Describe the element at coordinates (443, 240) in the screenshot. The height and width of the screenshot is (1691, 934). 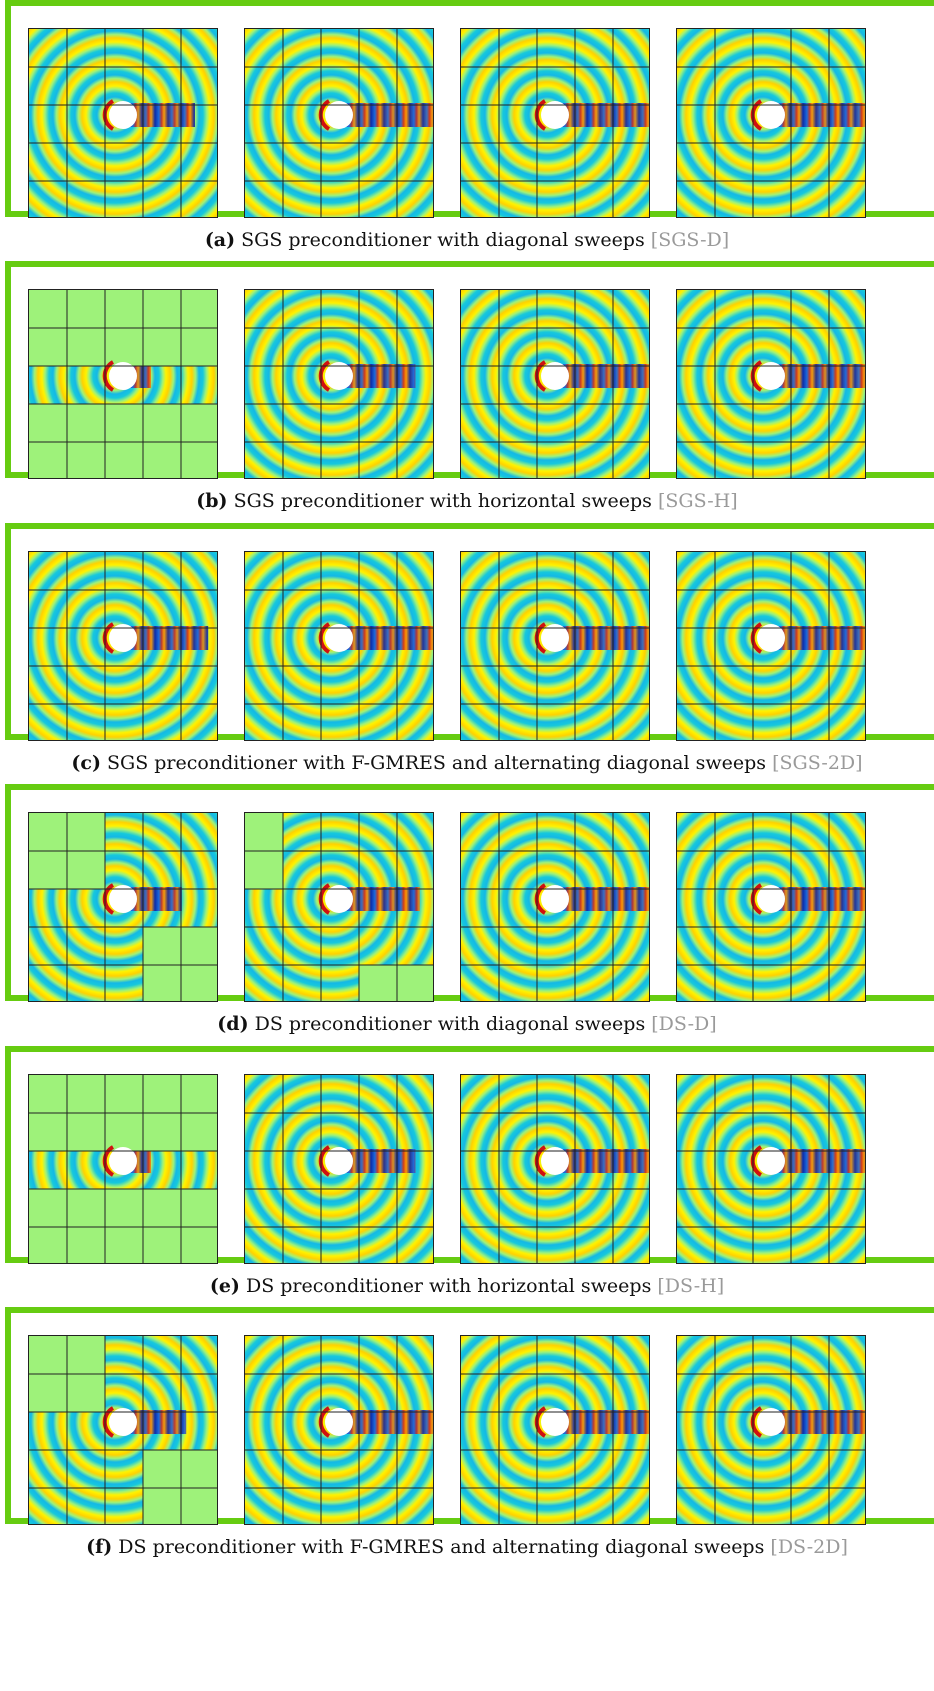
I see `subfigure-caption-text: SGS preconditioner with diagonal sweeps` at that location.